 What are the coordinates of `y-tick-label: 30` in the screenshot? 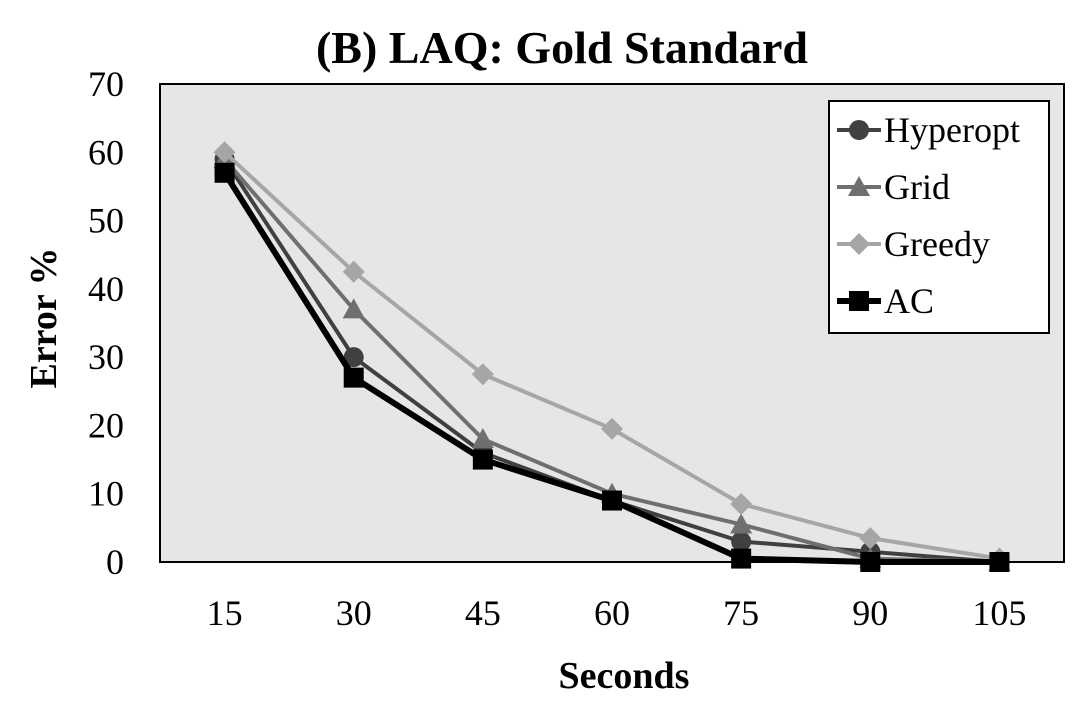 It's located at (106, 357).